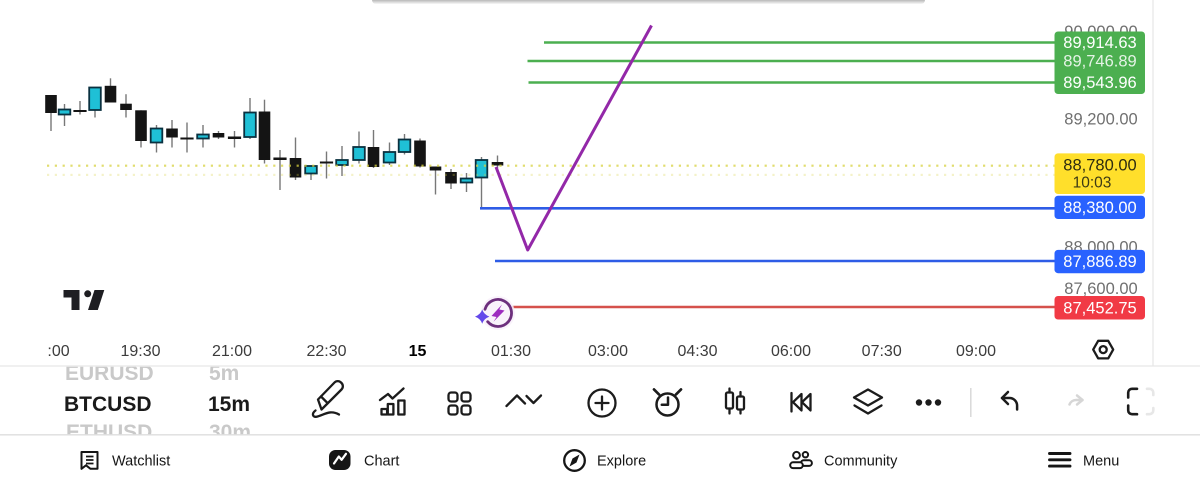 The height and width of the screenshot is (485, 1200). What do you see at coordinates (109, 432) in the screenshot?
I see `svg-text: ETHUSD` at bounding box center [109, 432].